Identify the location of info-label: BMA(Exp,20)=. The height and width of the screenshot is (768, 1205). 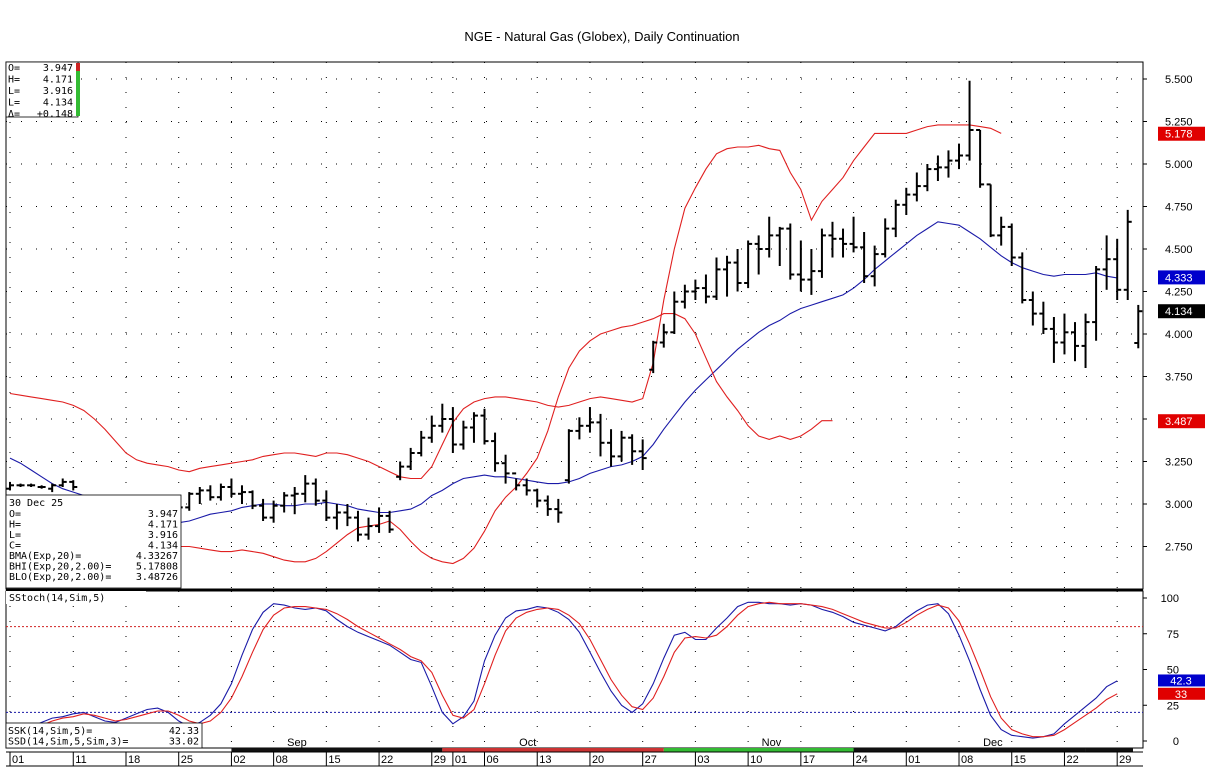
(45, 556).